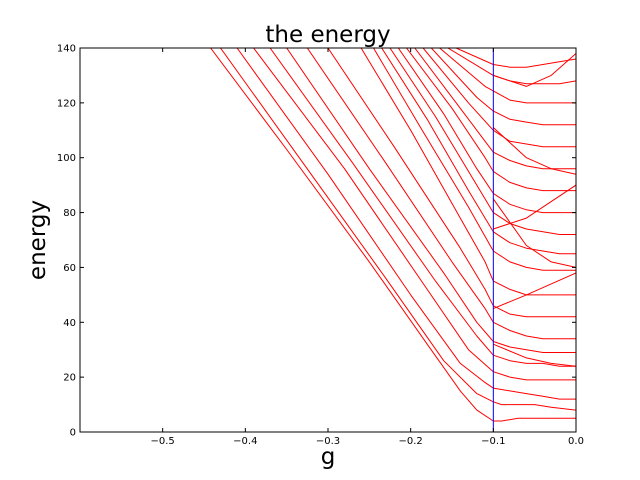 This screenshot has height=480, width=640. Describe the element at coordinates (328, 441) in the screenshot. I see `x-tick-label: −0.3` at that location.